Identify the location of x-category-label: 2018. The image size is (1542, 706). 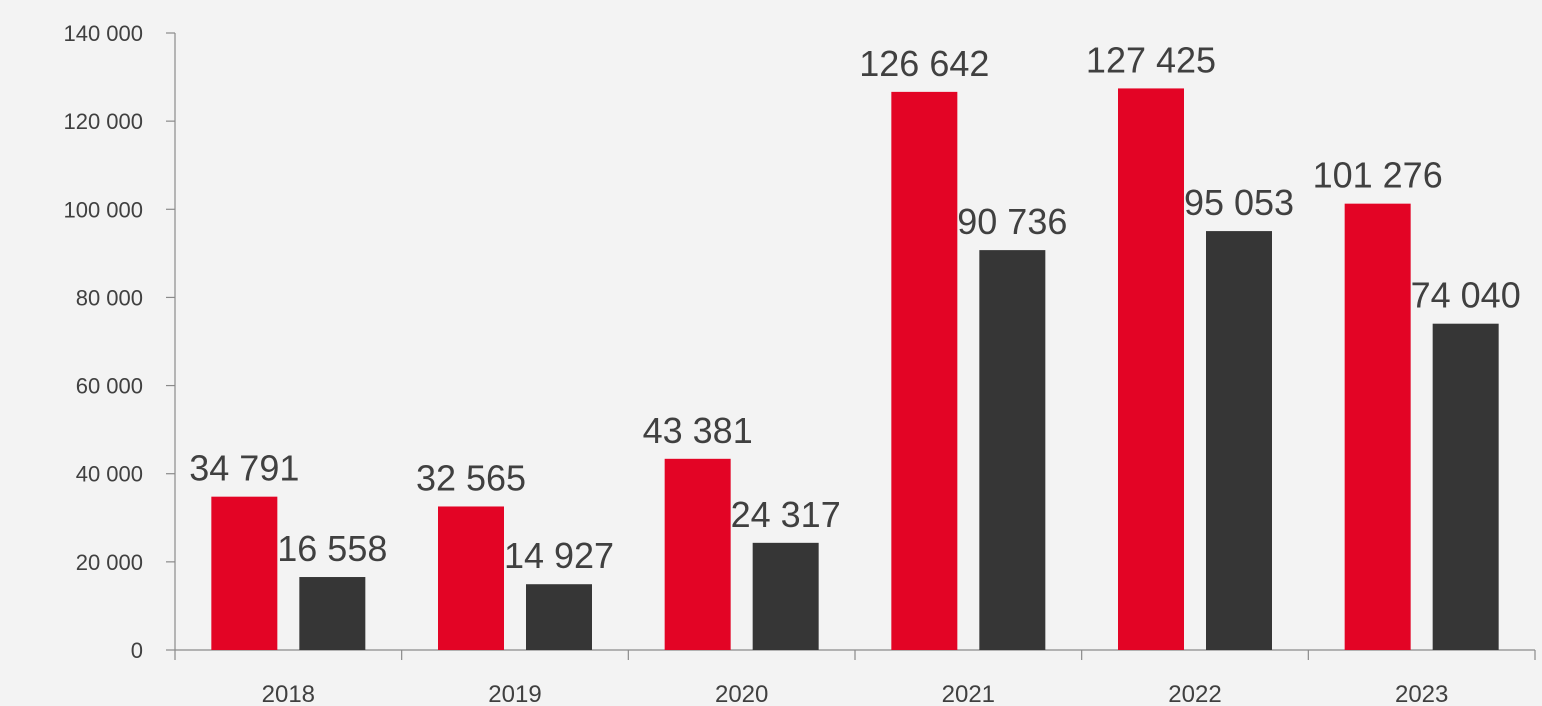
(288, 693).